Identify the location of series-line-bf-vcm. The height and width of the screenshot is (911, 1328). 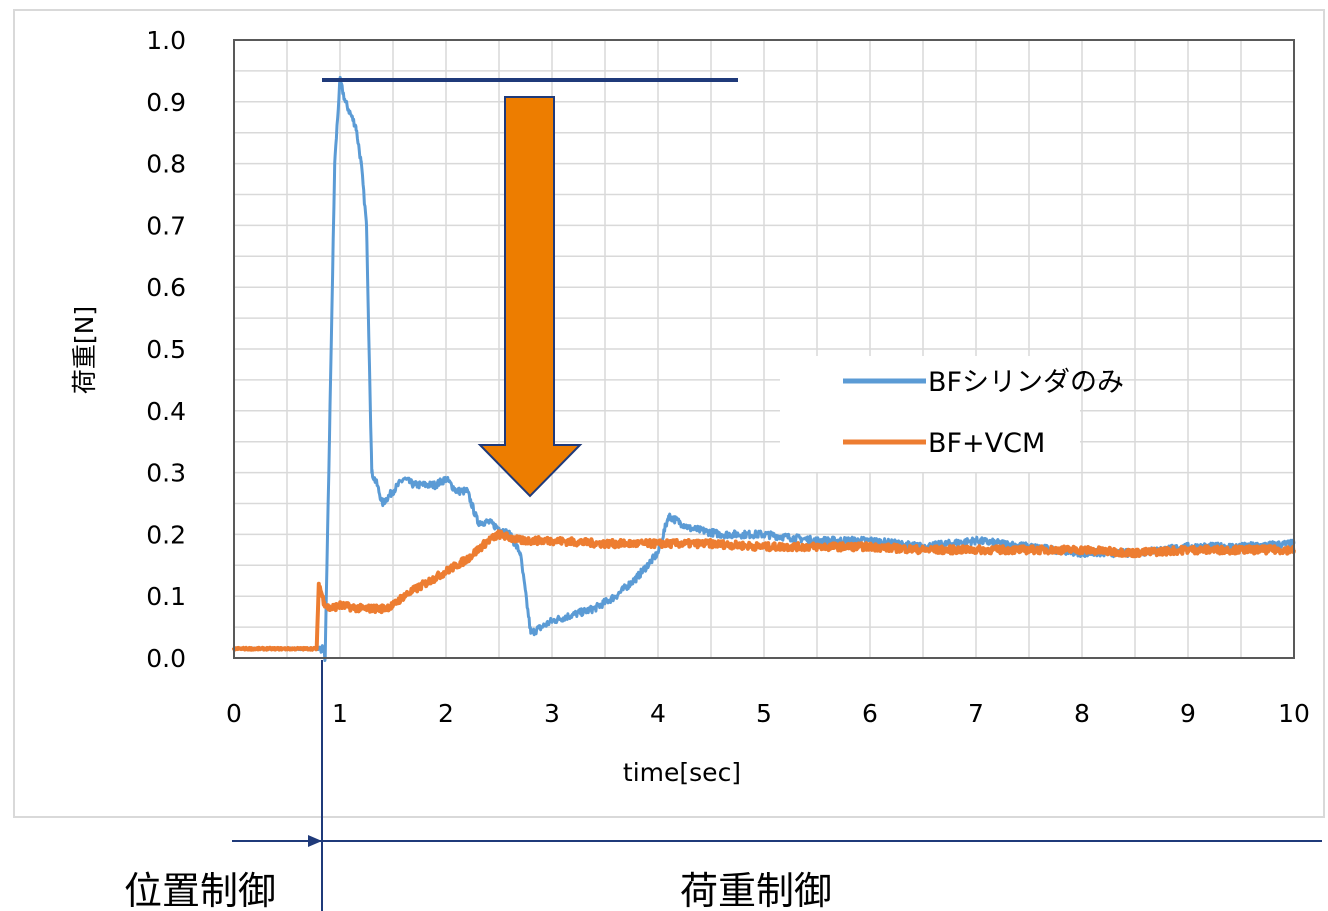
(764, 590).